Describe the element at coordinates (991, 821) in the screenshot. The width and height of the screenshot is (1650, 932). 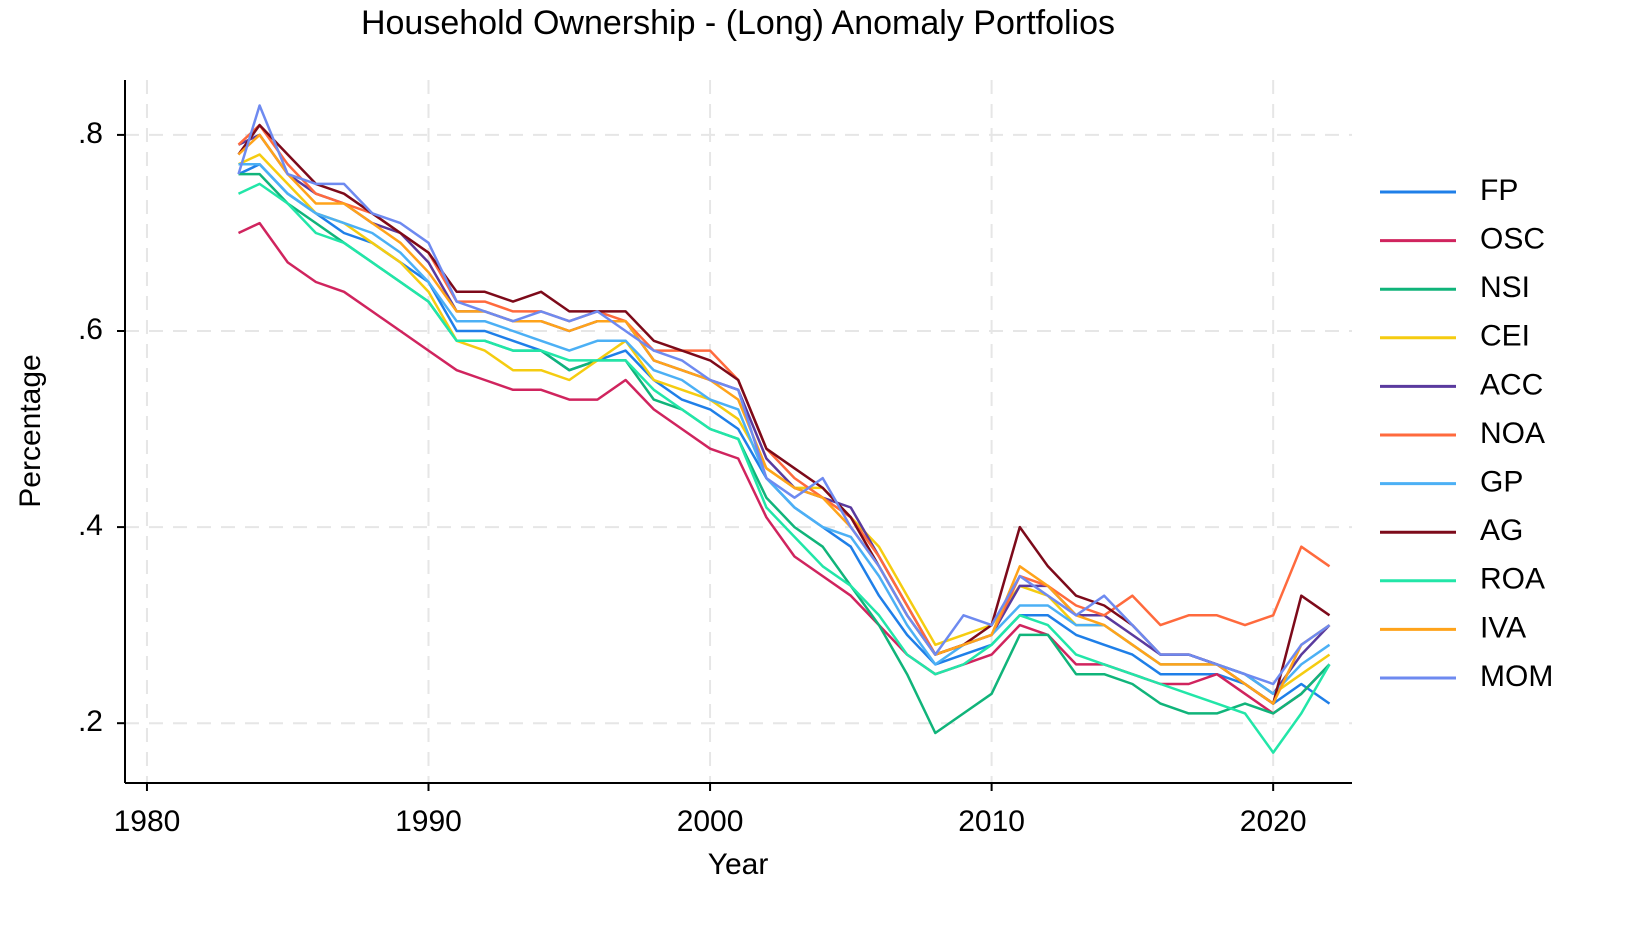
I see `x-tick-label: 2010` at that location.